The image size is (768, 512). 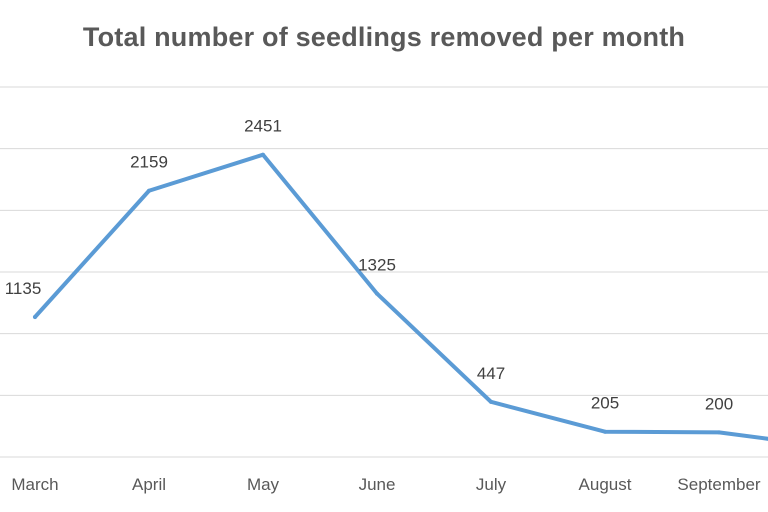 What do you see at coordinates (149, 190) in the screenshot?
I see `data-point-april` at bounding box center [149, 190].